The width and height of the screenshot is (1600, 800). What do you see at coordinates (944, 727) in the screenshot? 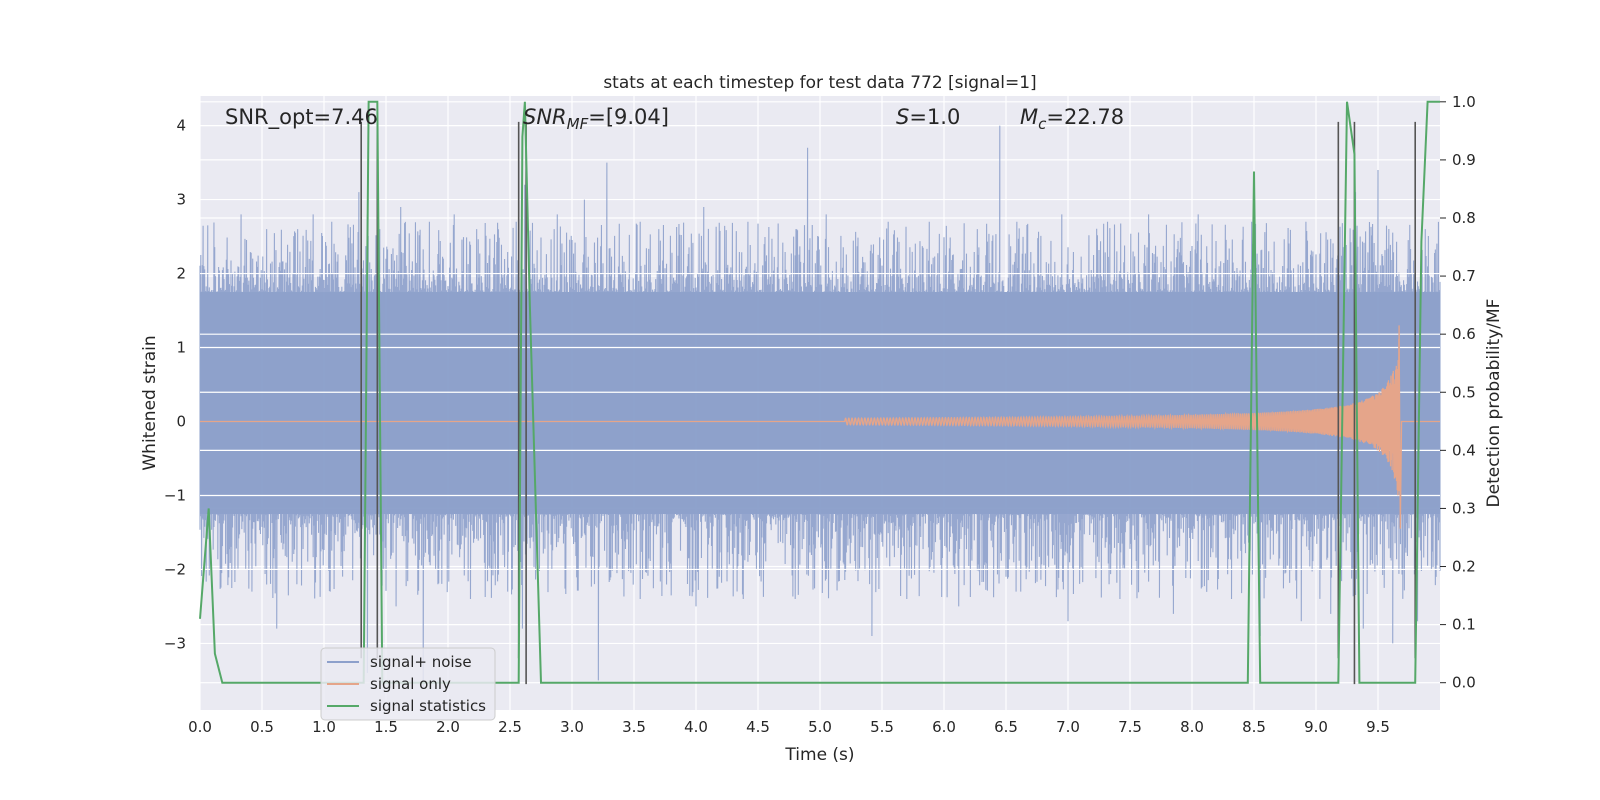
I see `x-tick-label: 6.0` at bounding box center [944, 727].